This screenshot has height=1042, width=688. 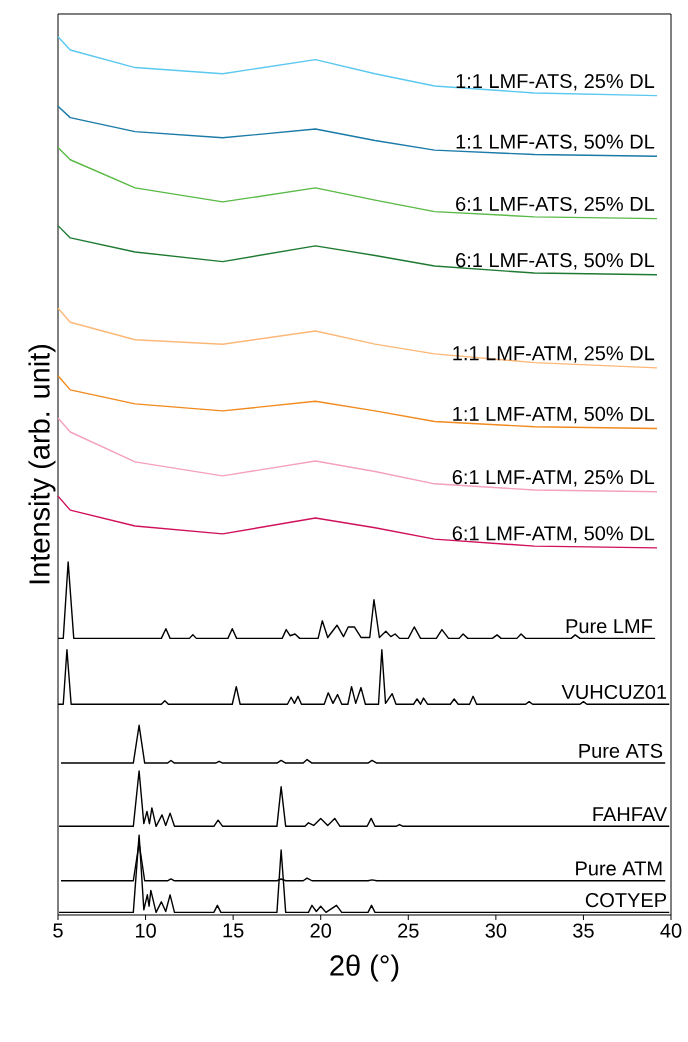 I want to click on series-label: 6:1 LMF-ATM, 50% DL, so click(x=553, y=534).